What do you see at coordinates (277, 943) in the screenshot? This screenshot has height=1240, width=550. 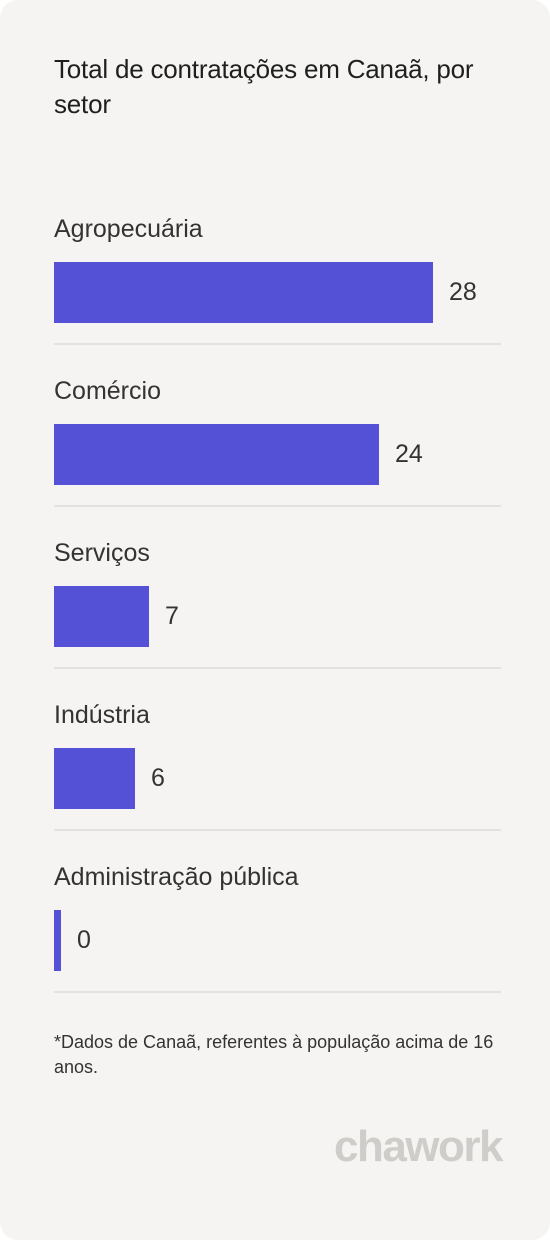 I see `bar-row: Administração pública 0` at bounding box center [277, 943].